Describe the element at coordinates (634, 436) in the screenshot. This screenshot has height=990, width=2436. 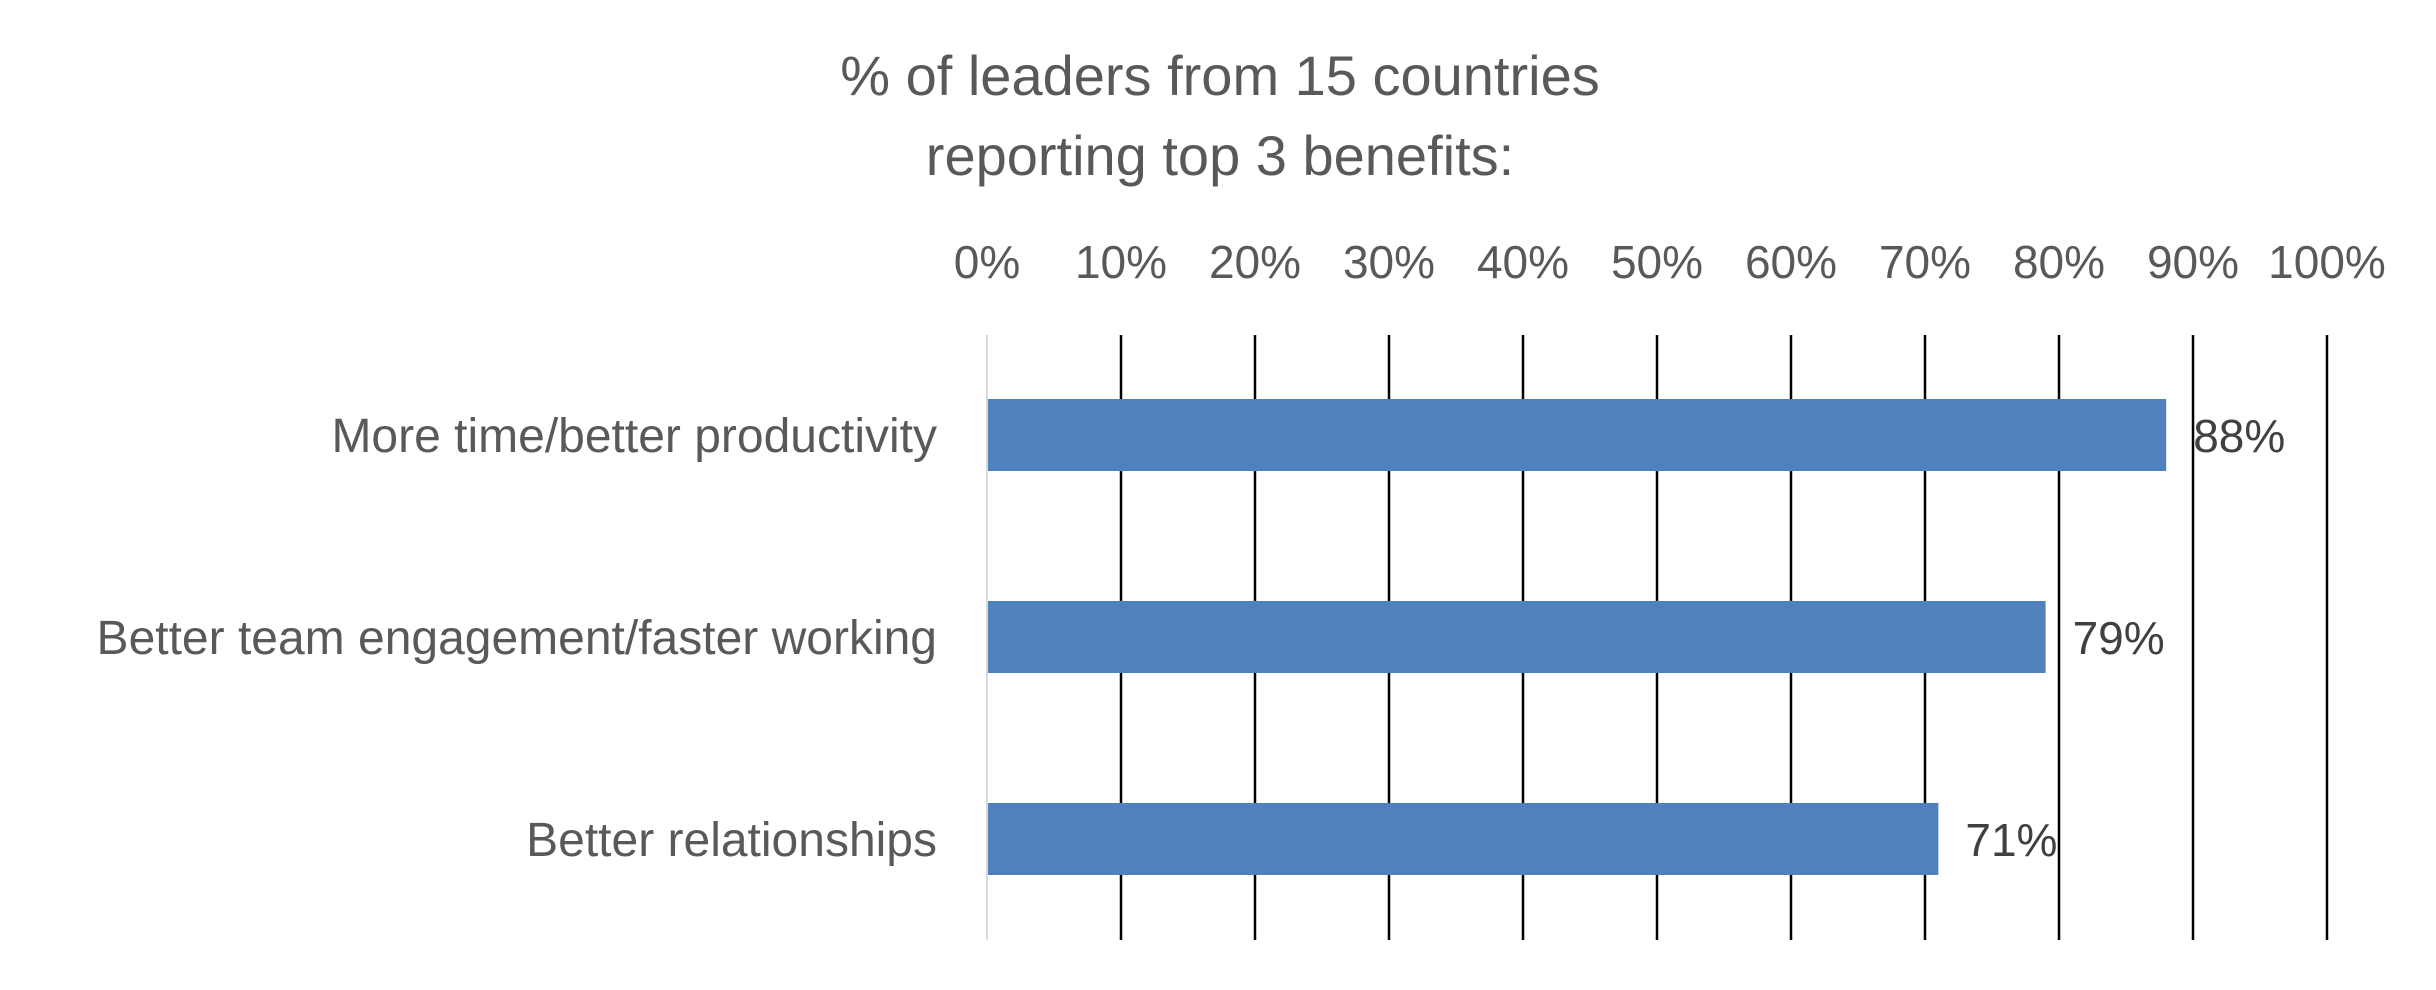
I see `category-label: More time/better productivity` at that location.